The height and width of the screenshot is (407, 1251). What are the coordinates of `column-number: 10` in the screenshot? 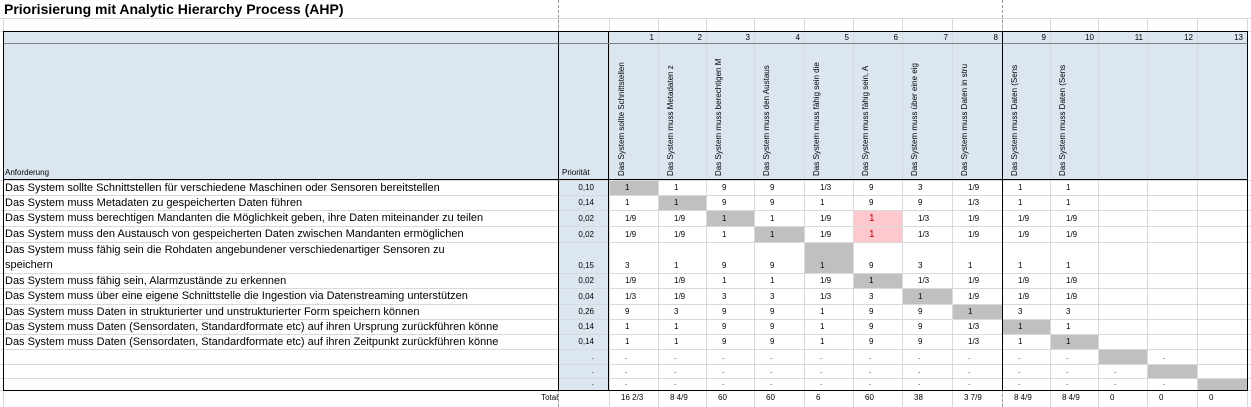 It's located at (1089, 37).